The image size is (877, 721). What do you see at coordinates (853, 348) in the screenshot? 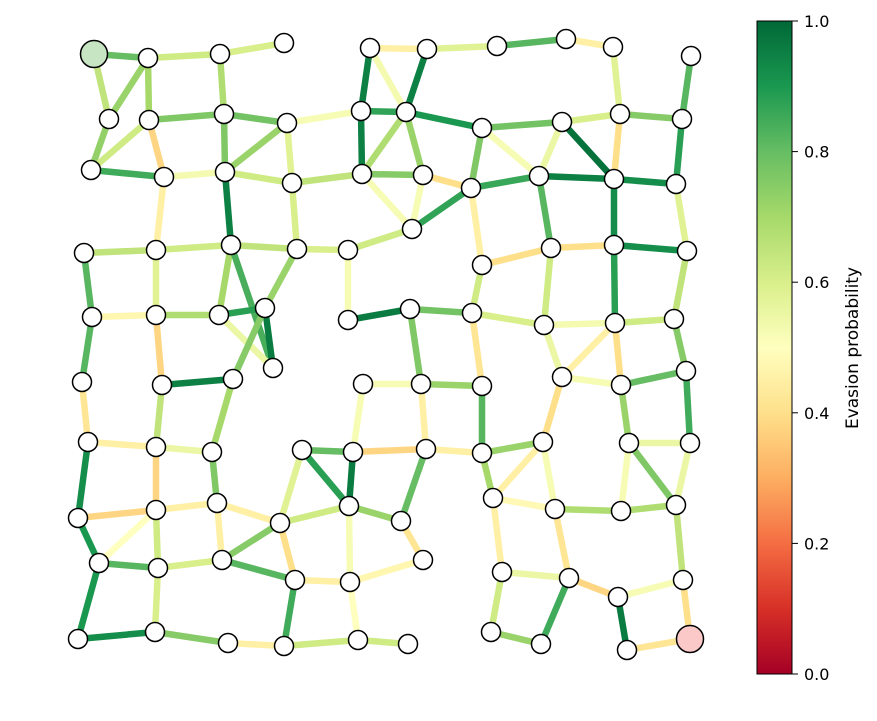
I see `colorbar-label: Evasion probability` at bounding box center [853, 348].